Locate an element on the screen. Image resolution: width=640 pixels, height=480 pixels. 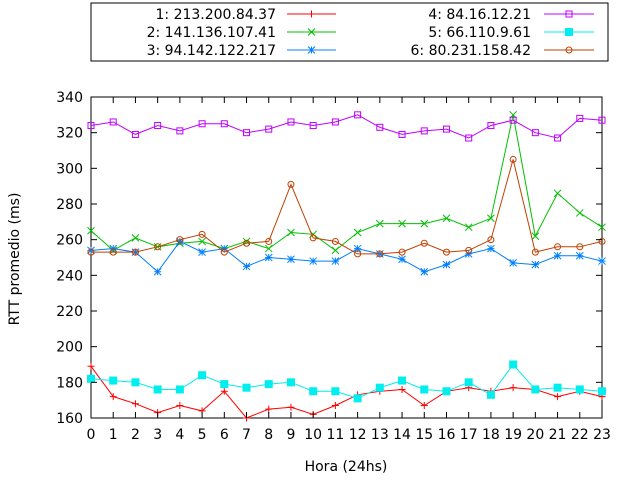
y-axis-label: RTT promedio (ms) is located at coordinates (15, 259).